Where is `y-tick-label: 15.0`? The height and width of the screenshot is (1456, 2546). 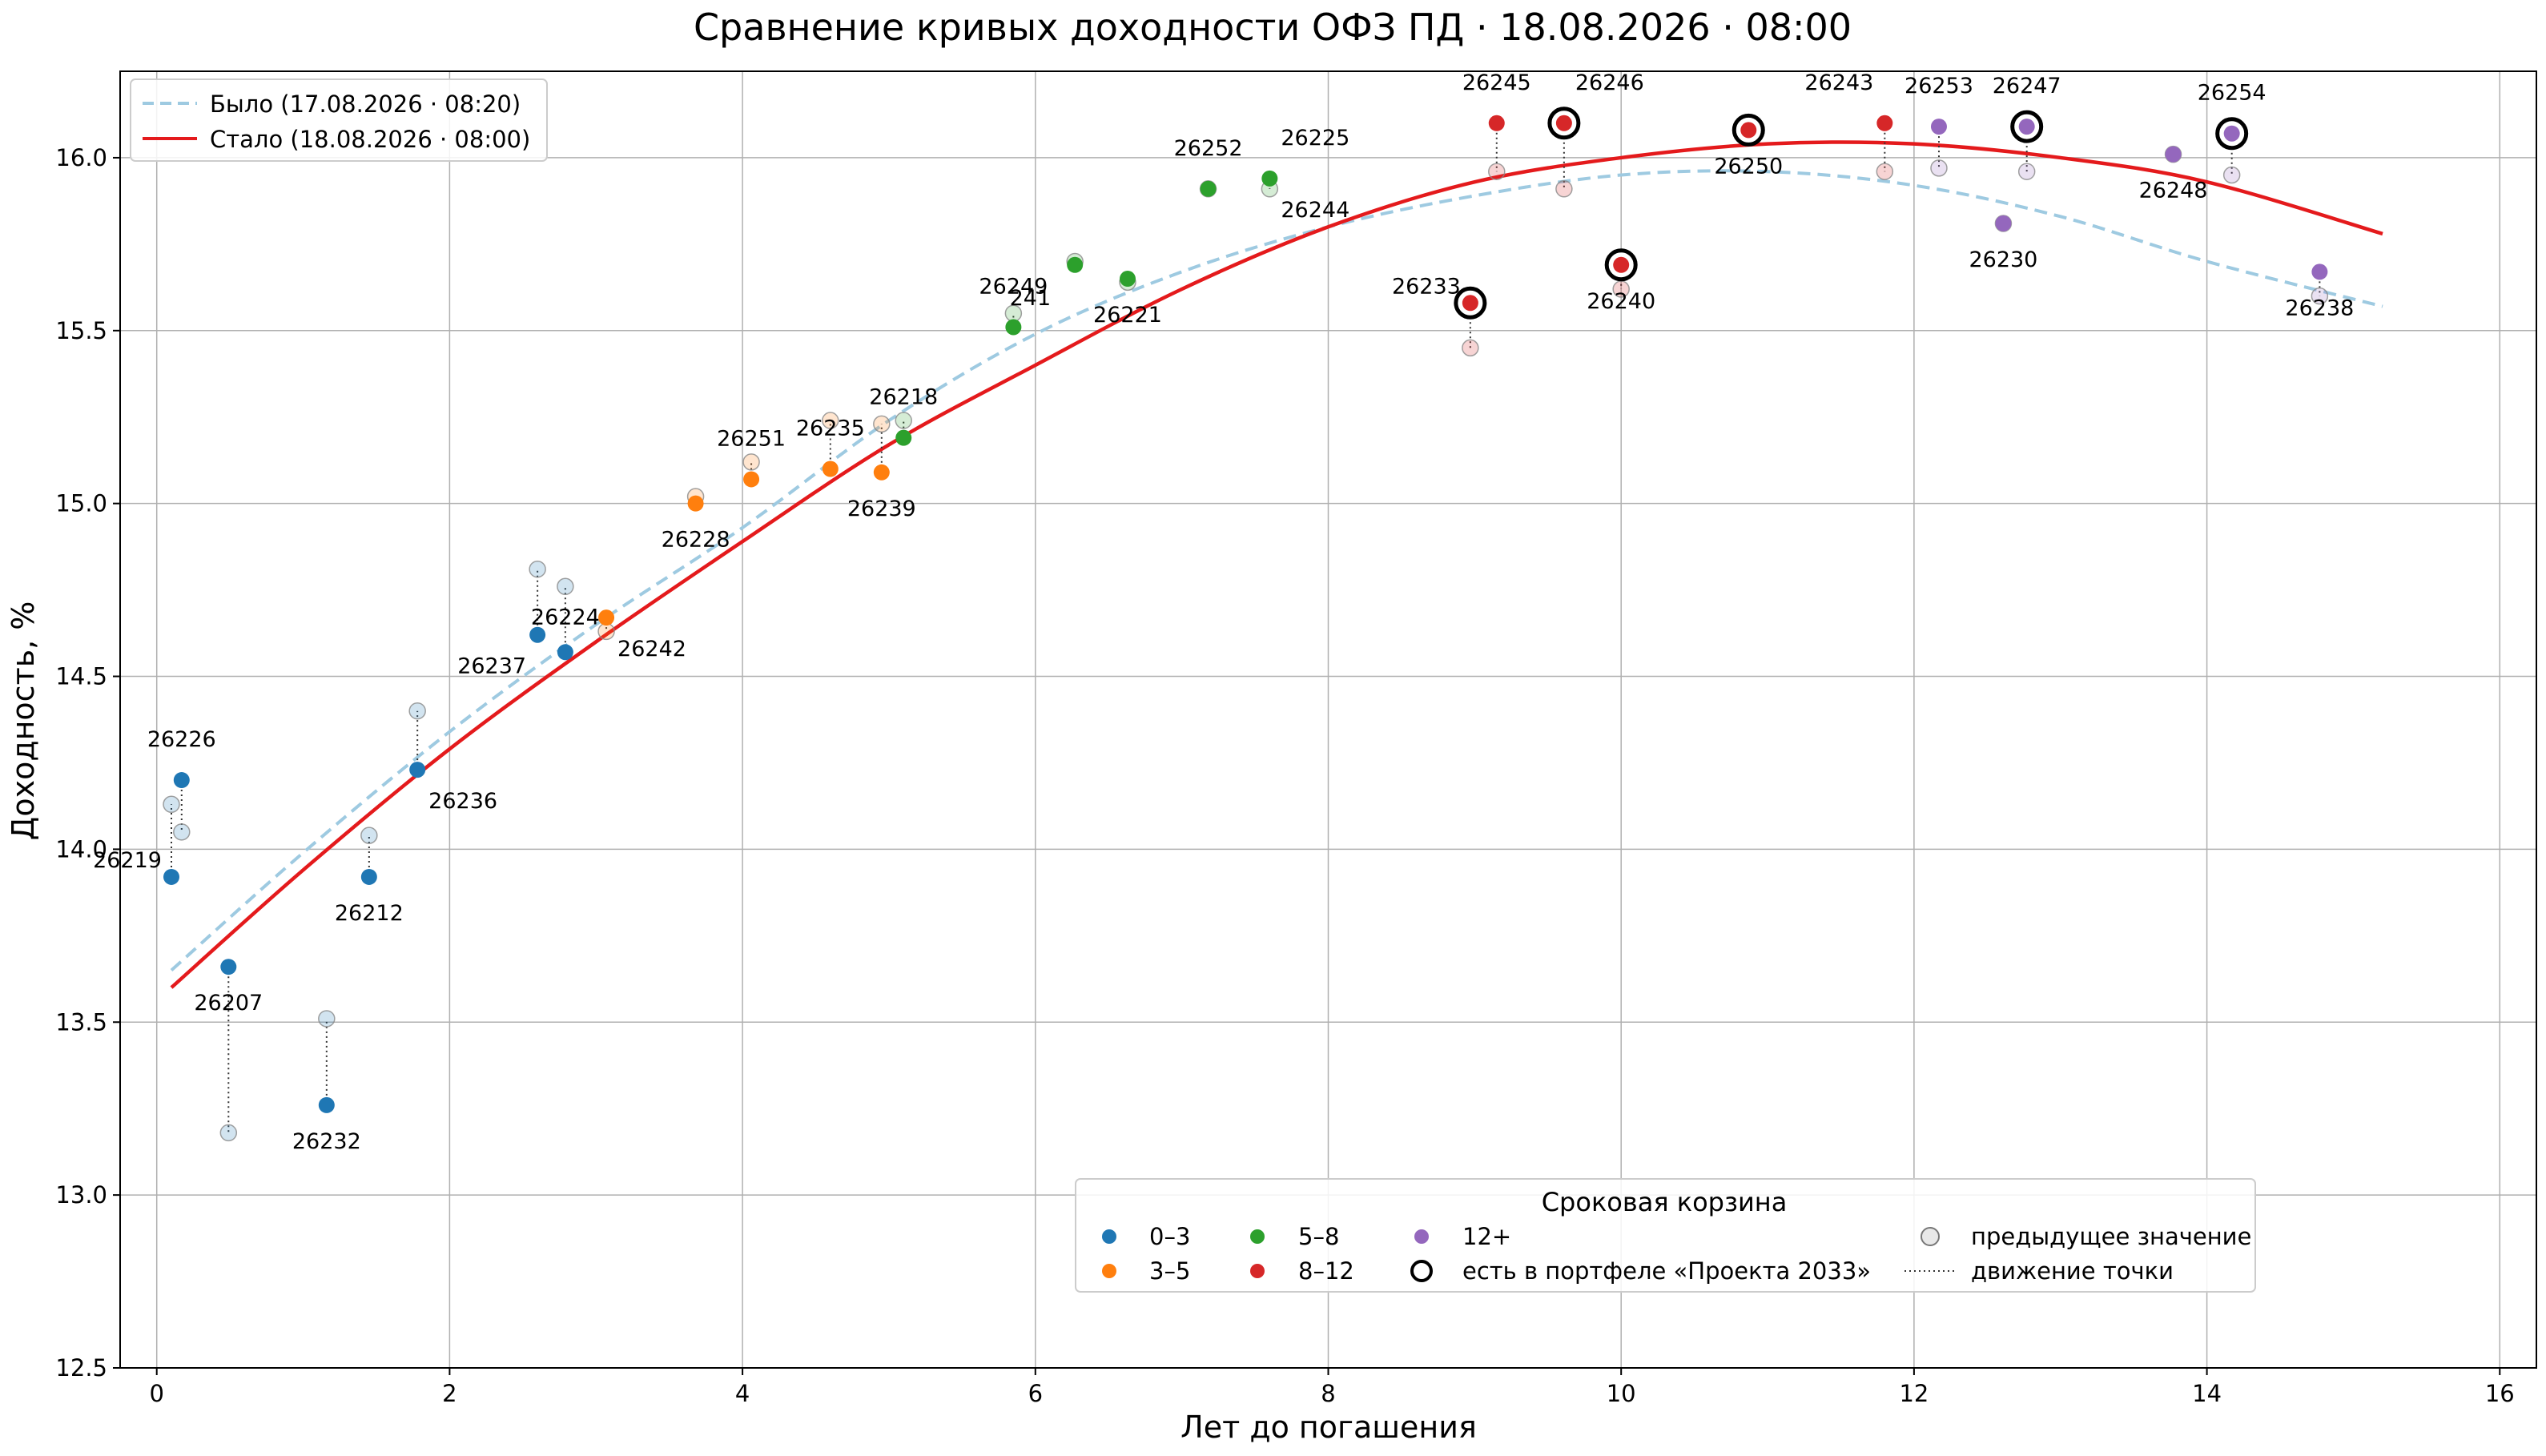
y-tick-label: 15.0 is located at coordinates (81, 503).